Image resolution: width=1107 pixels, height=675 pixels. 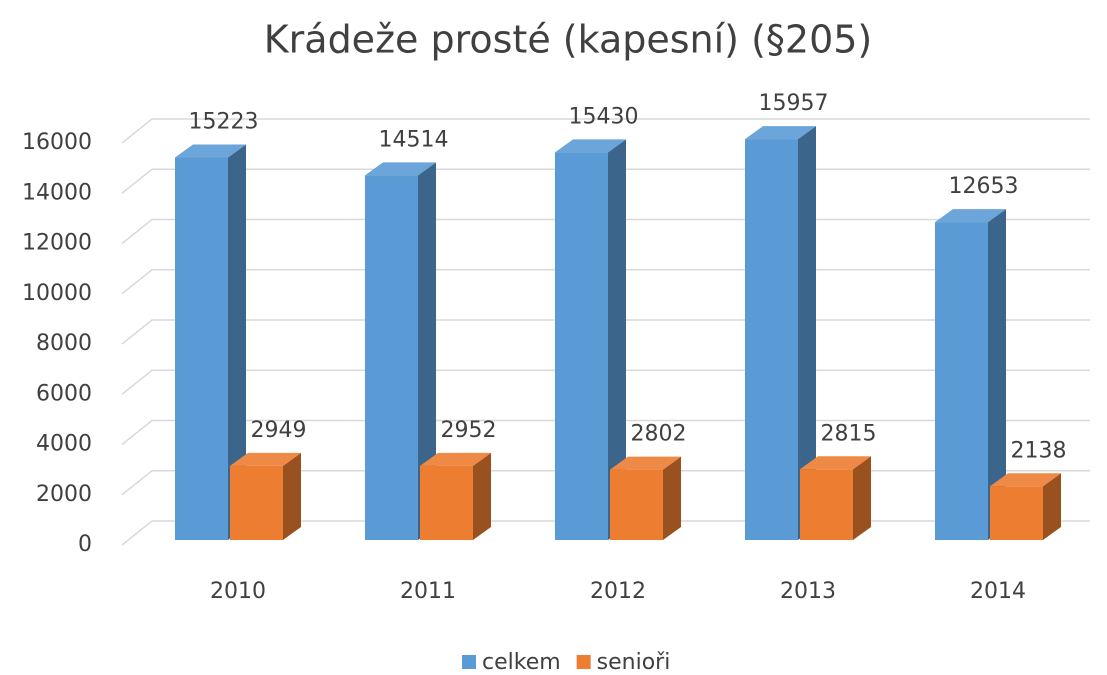 What do you see at coordinates (849, 433) in the screenshot?
I see `data-label: 2815` at bounding box center [849, 433].